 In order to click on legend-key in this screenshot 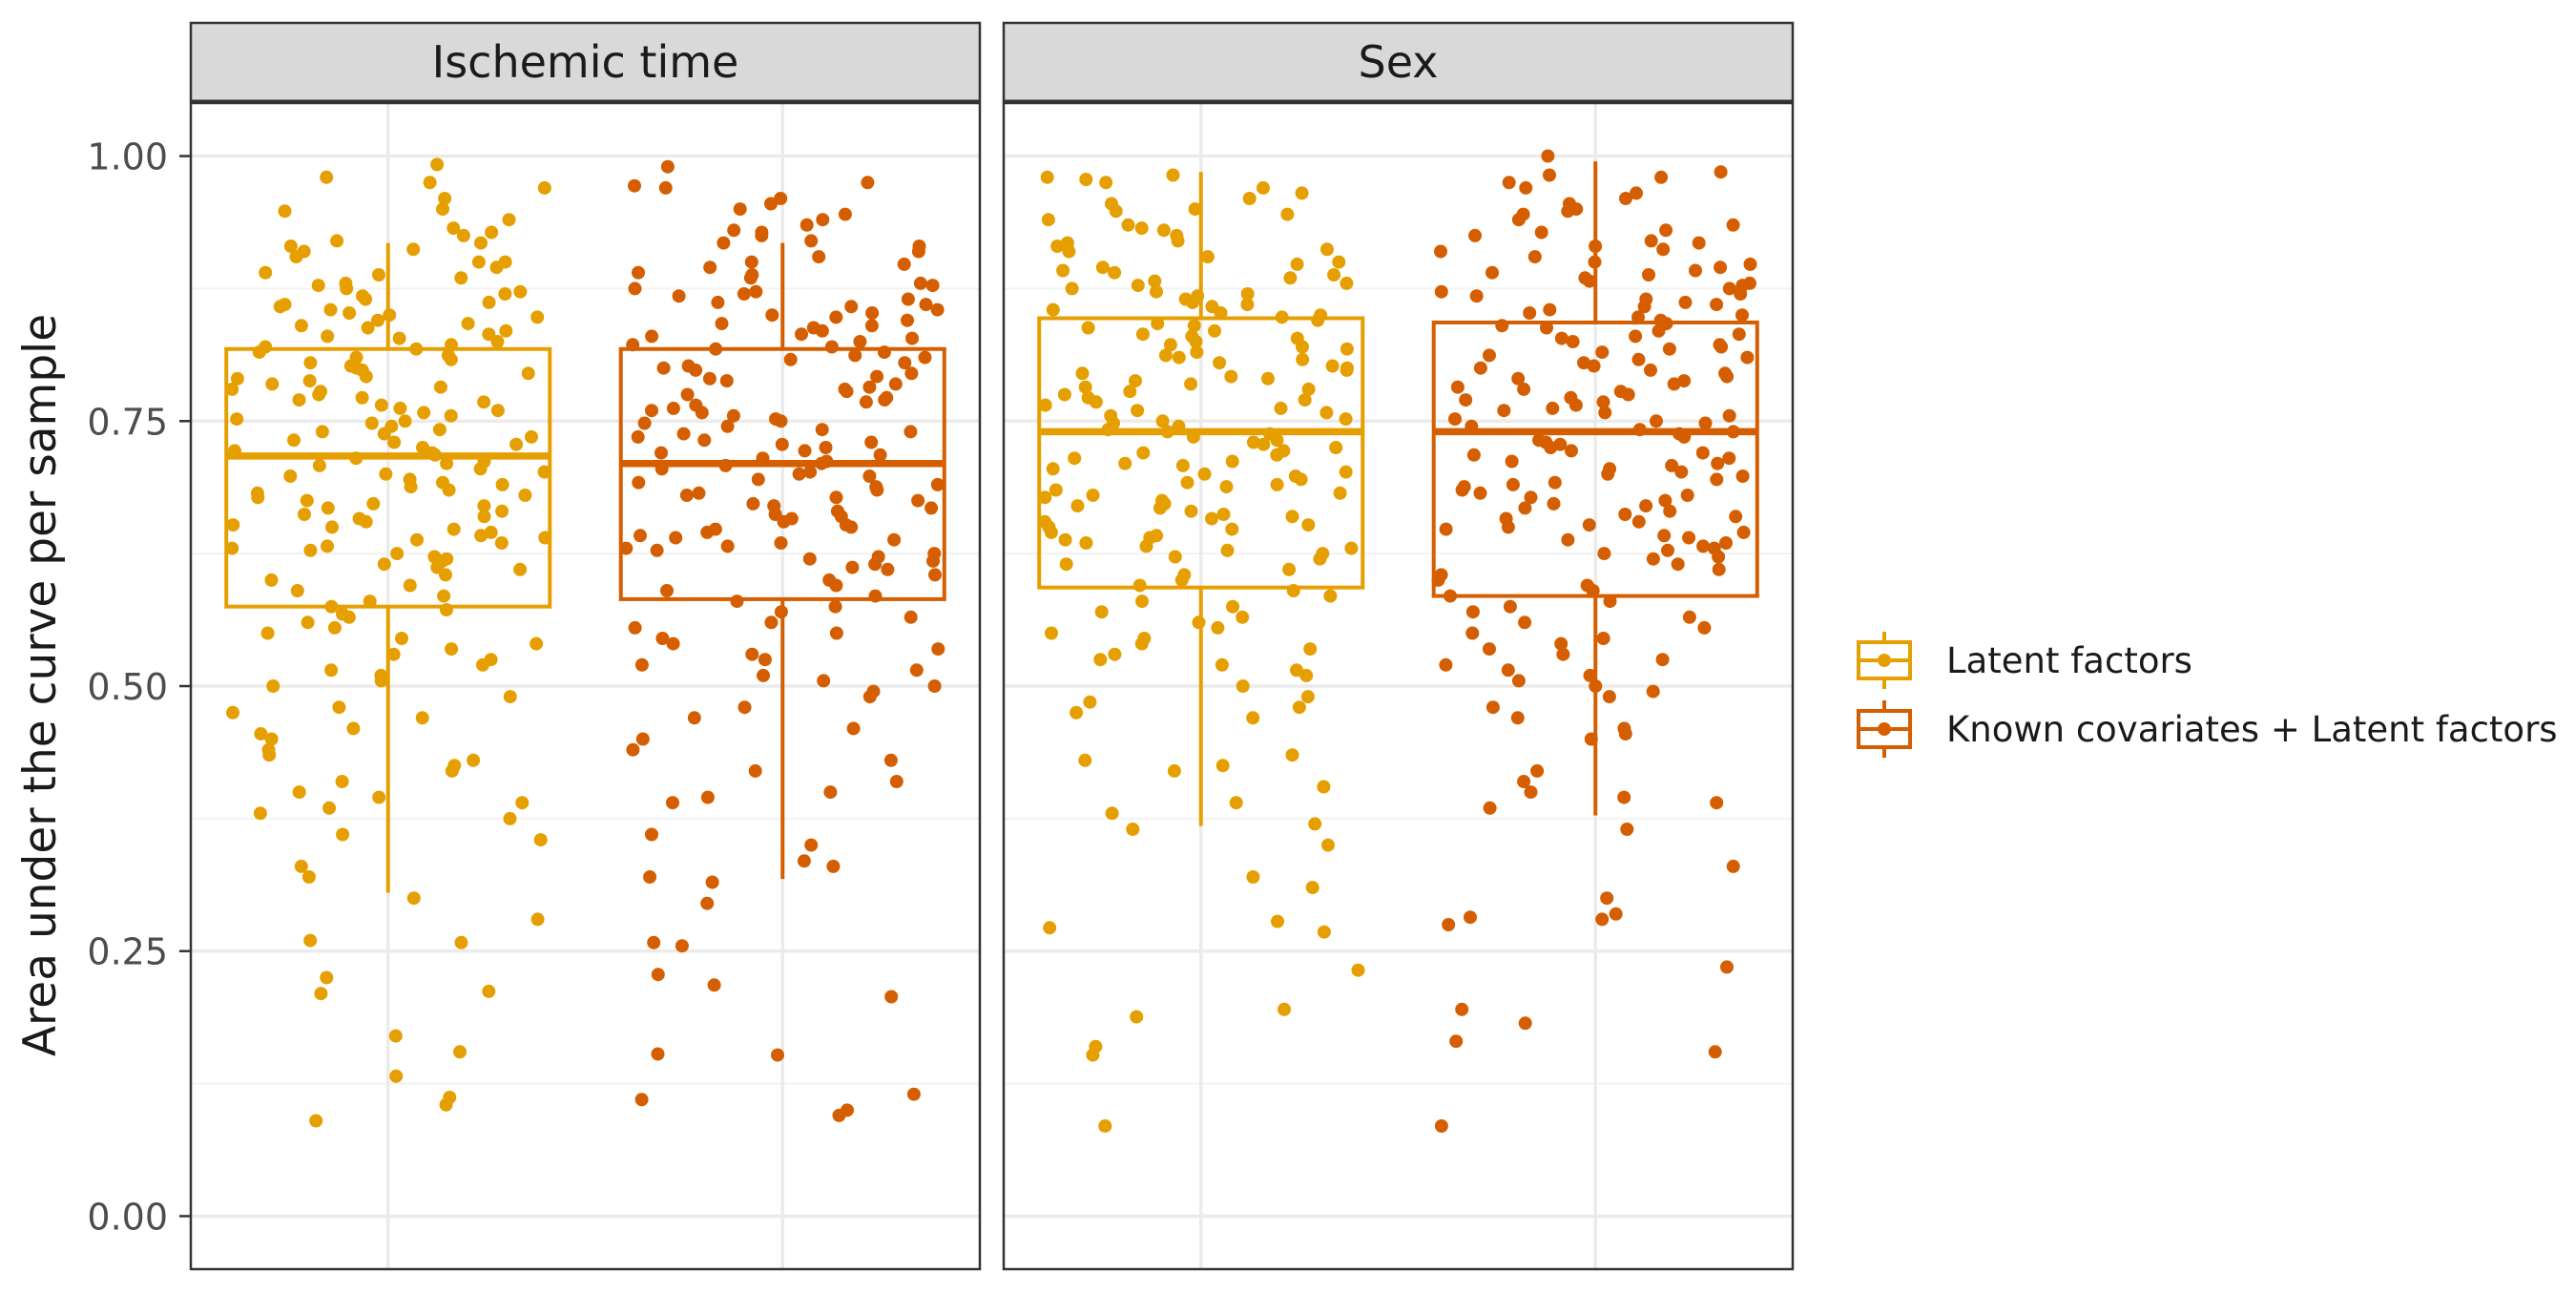, I will do `click(1884, 729)`.